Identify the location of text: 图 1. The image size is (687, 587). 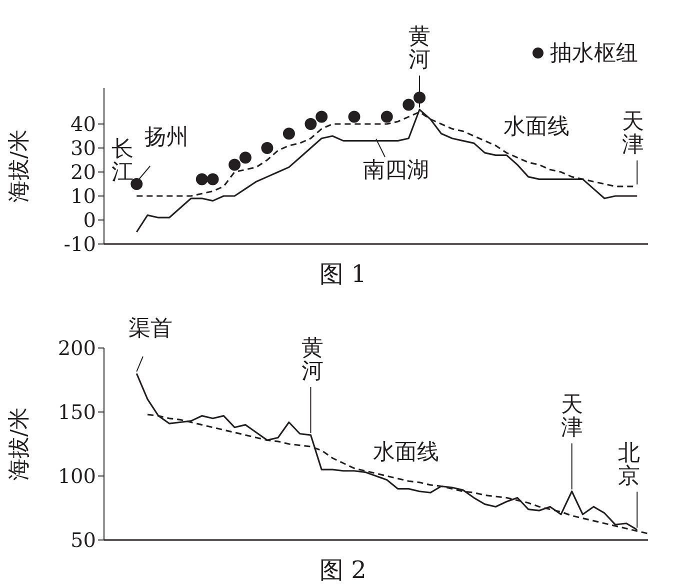
(343, 274).